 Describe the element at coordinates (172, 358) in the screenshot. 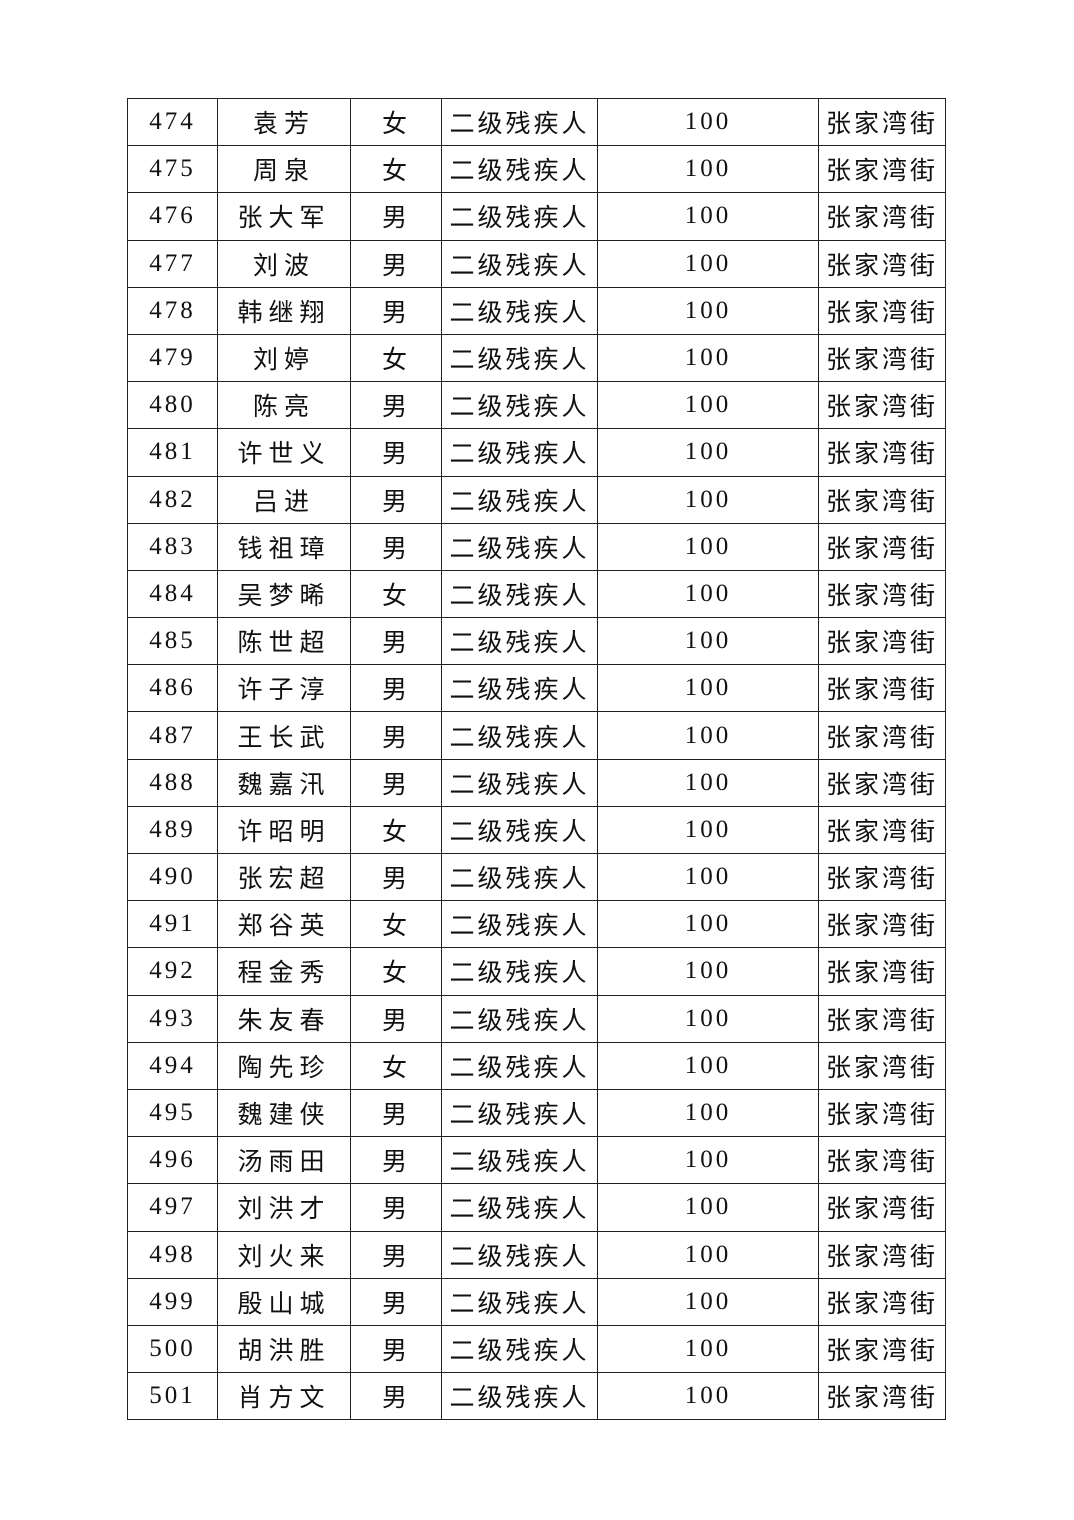

I see `row-number-cell: 479` at that location.